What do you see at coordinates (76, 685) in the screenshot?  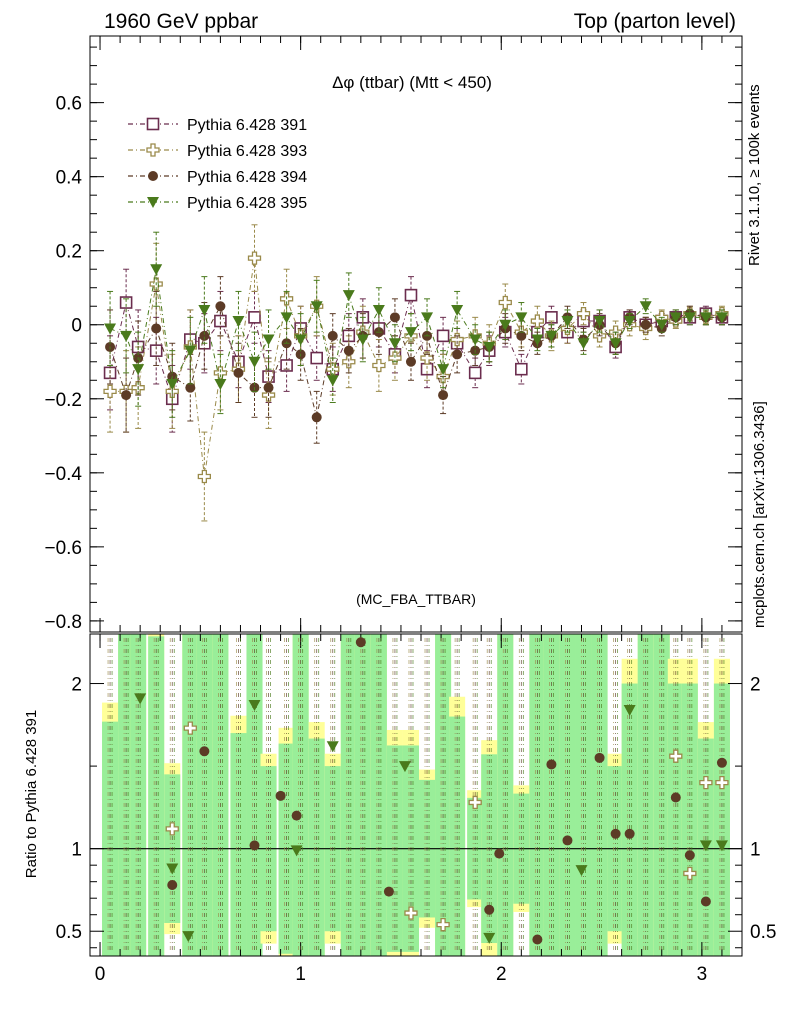 I see `ratio-y-tick-label: 2` at bounding box center [76, 685].